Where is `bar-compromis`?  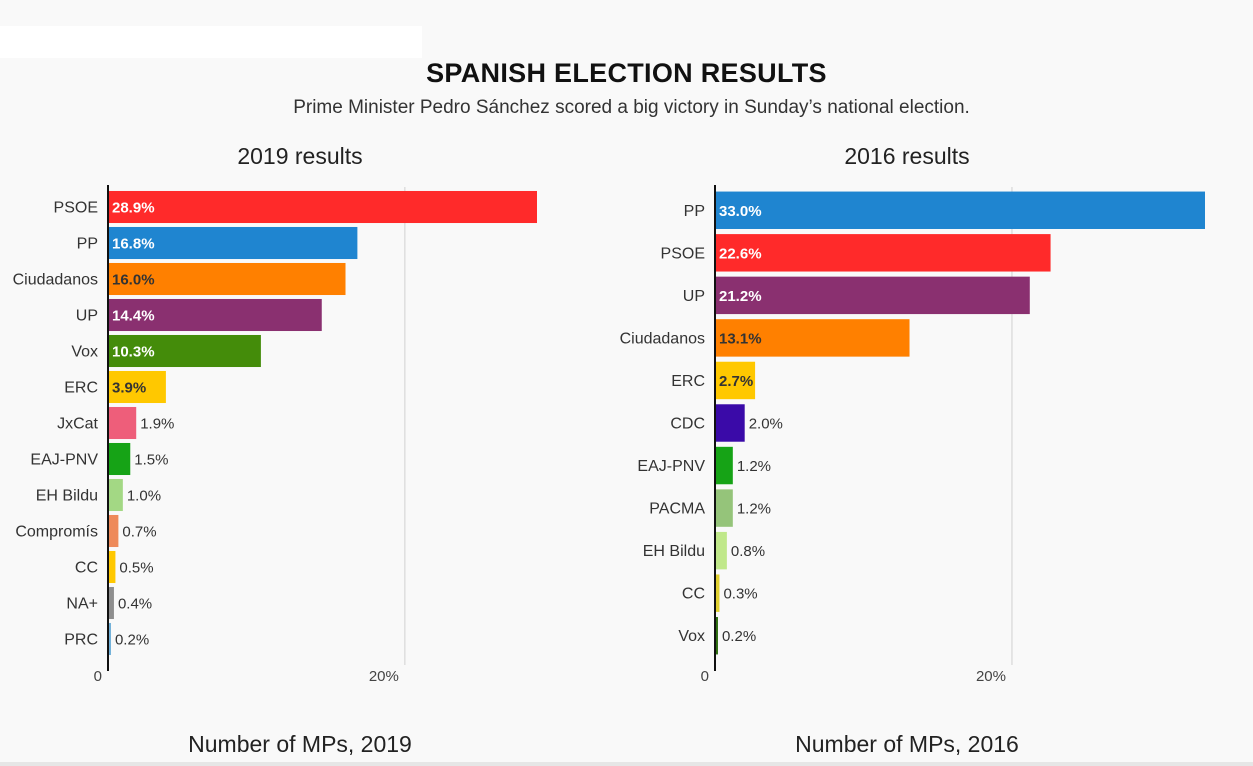
bar-compromis is located at coordinates (113, 531).